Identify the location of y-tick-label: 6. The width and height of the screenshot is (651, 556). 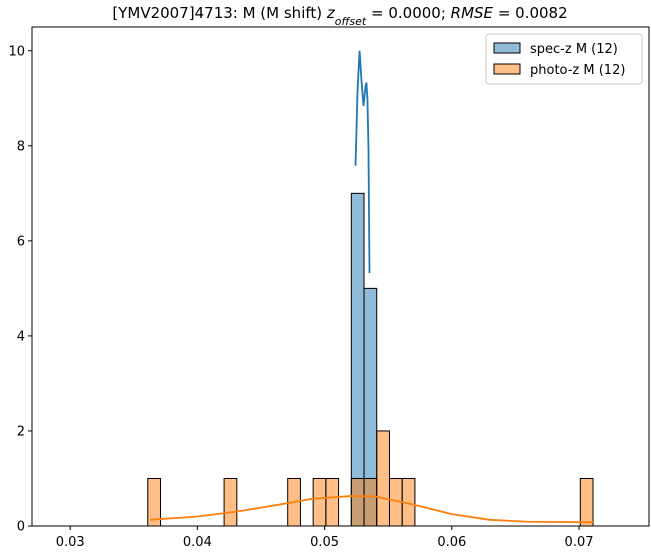
(21, 241).